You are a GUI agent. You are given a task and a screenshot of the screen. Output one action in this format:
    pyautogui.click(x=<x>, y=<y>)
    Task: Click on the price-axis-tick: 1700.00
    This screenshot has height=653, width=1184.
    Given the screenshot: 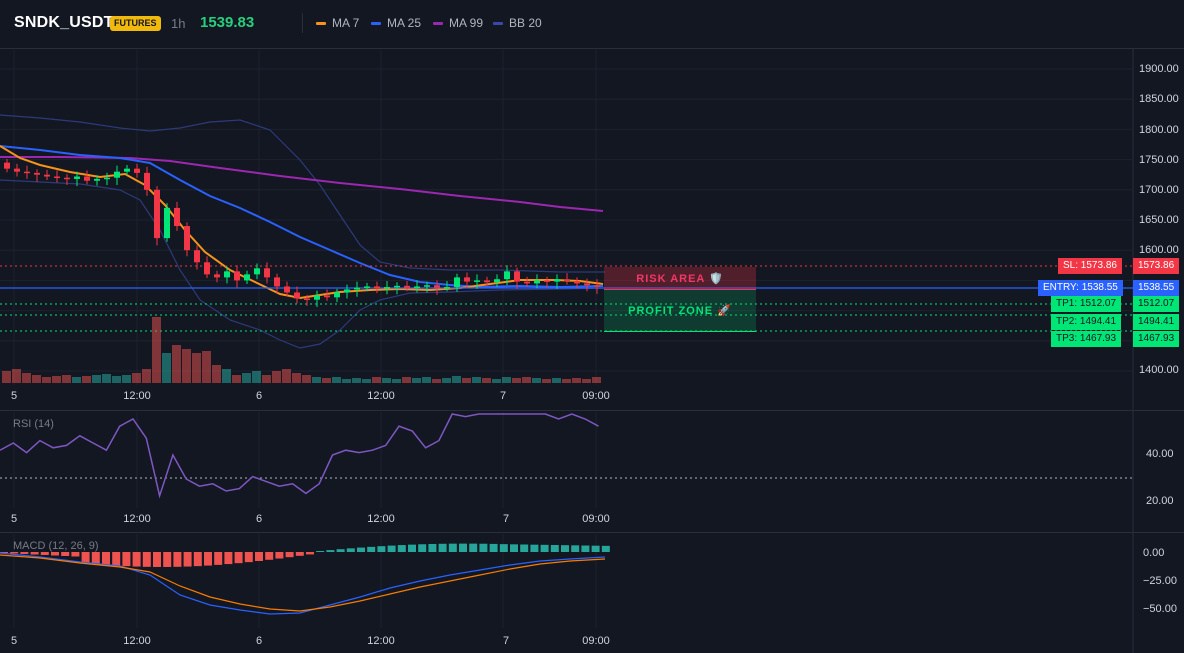 What is the action you would take?
    pyautogui.click(x=1159, y=190)
    